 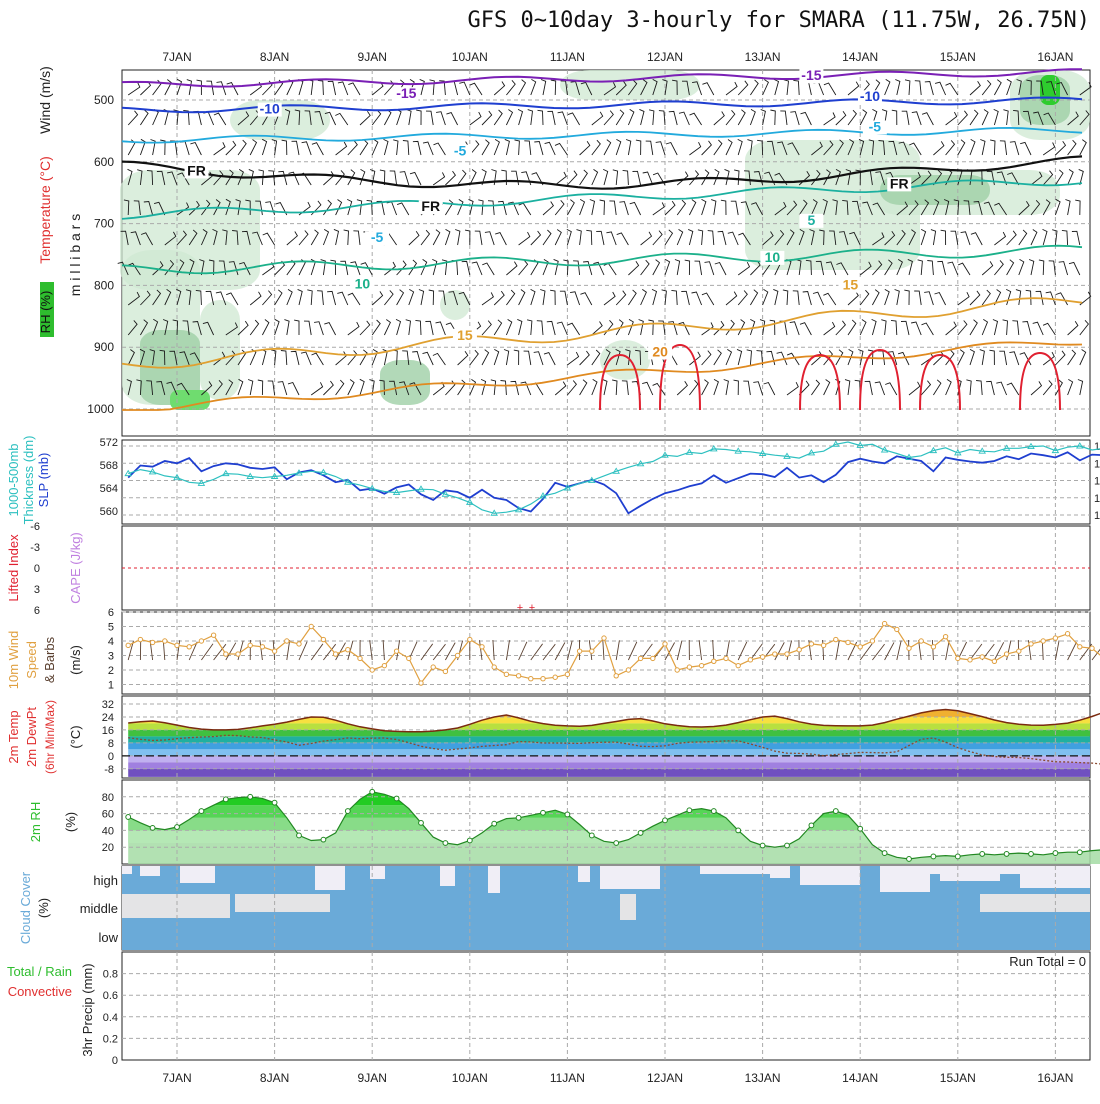 What do you see at coordinates (377, 237) in the screenshot?
I see `contour-label: -5` at bounding box center [377, 237].